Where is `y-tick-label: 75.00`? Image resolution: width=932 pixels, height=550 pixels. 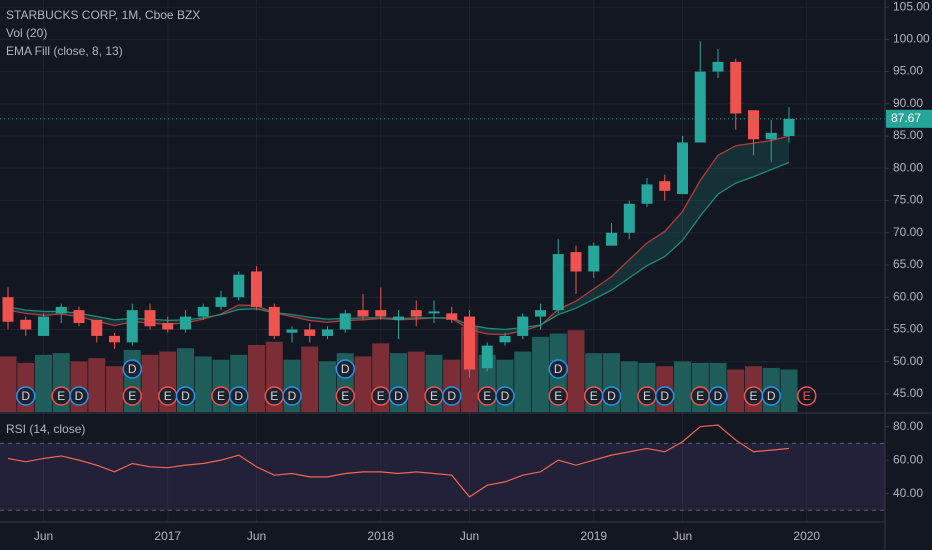
y-tick-label: 75.00 is located at coordinates (908, 200).